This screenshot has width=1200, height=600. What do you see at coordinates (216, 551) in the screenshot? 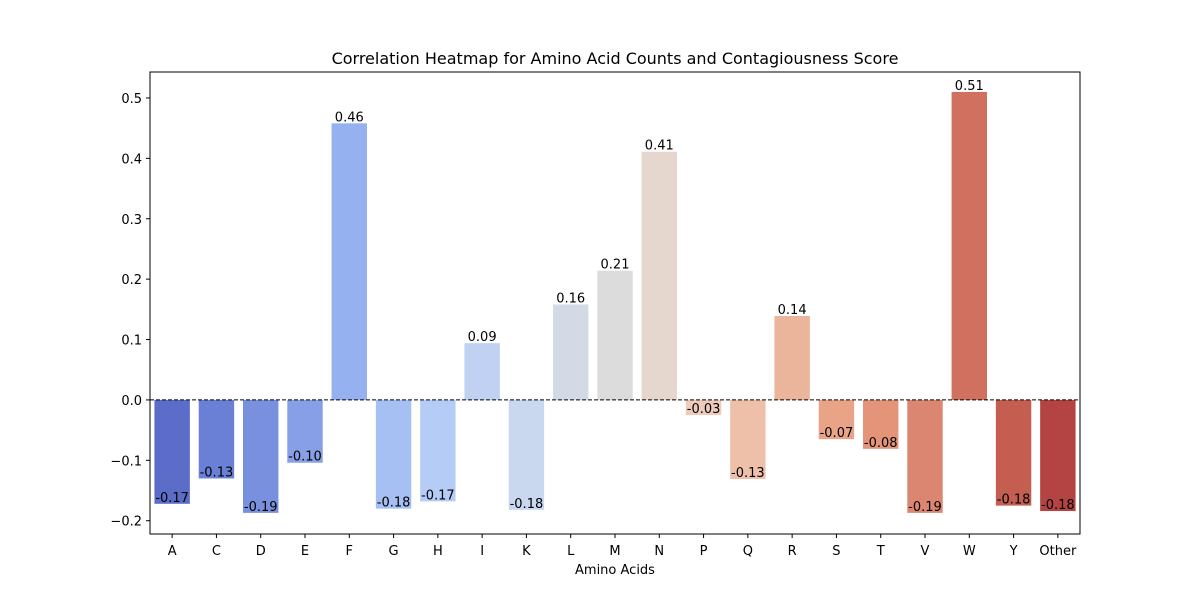
I see `x-tick-label: C` at bounding box center [216, 551].